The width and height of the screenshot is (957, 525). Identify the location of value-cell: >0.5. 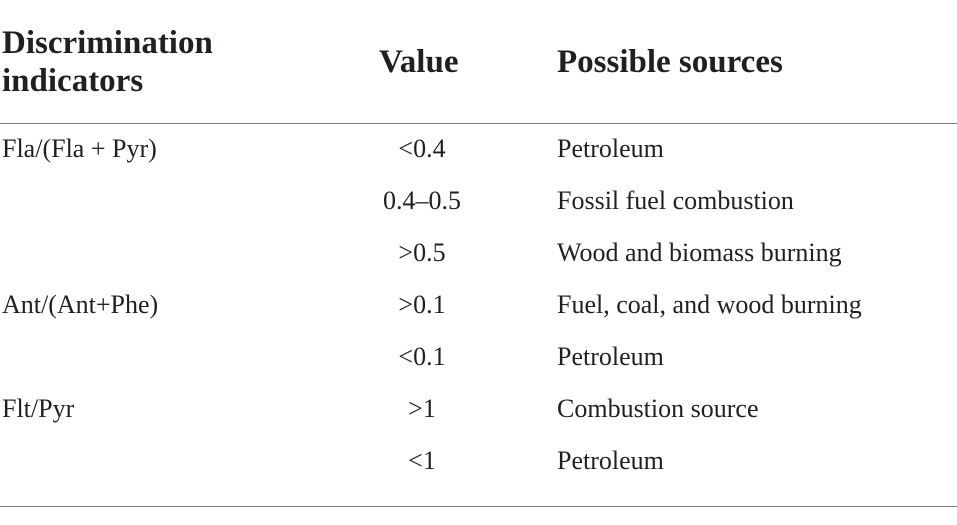
(422, 252).